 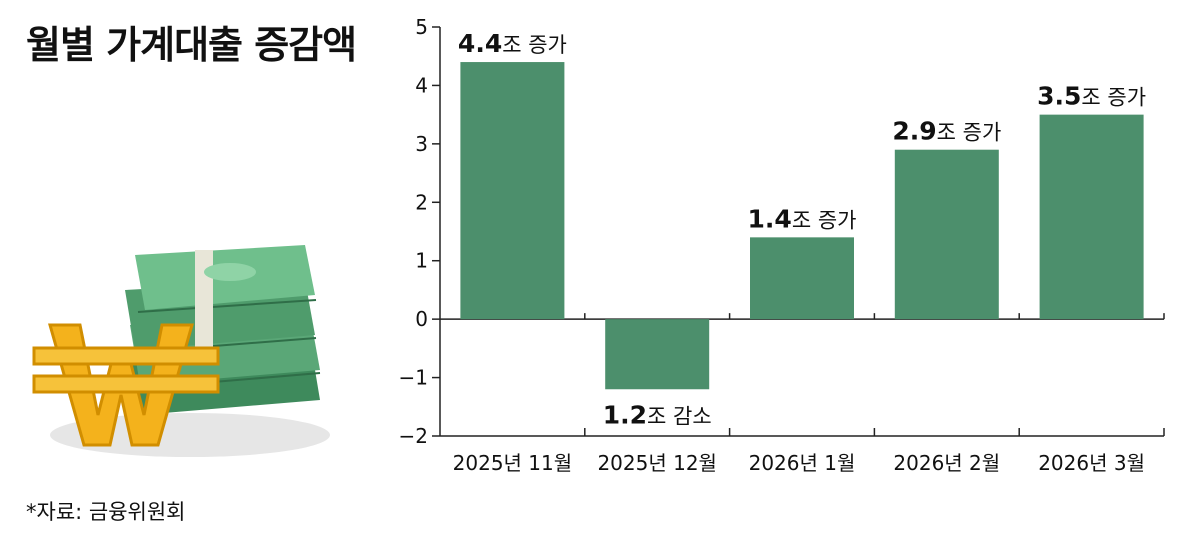 What do you see at coordinates (914, 131) in the screenshot?
I see `data-label-value: 2.9` at bounding box center [914, 131].